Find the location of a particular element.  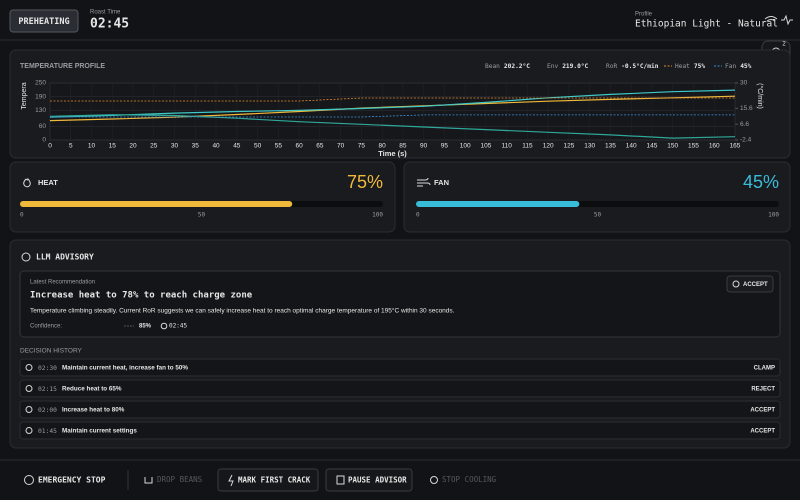

x-tick-label: 15 is located at coordinates (113, 146).